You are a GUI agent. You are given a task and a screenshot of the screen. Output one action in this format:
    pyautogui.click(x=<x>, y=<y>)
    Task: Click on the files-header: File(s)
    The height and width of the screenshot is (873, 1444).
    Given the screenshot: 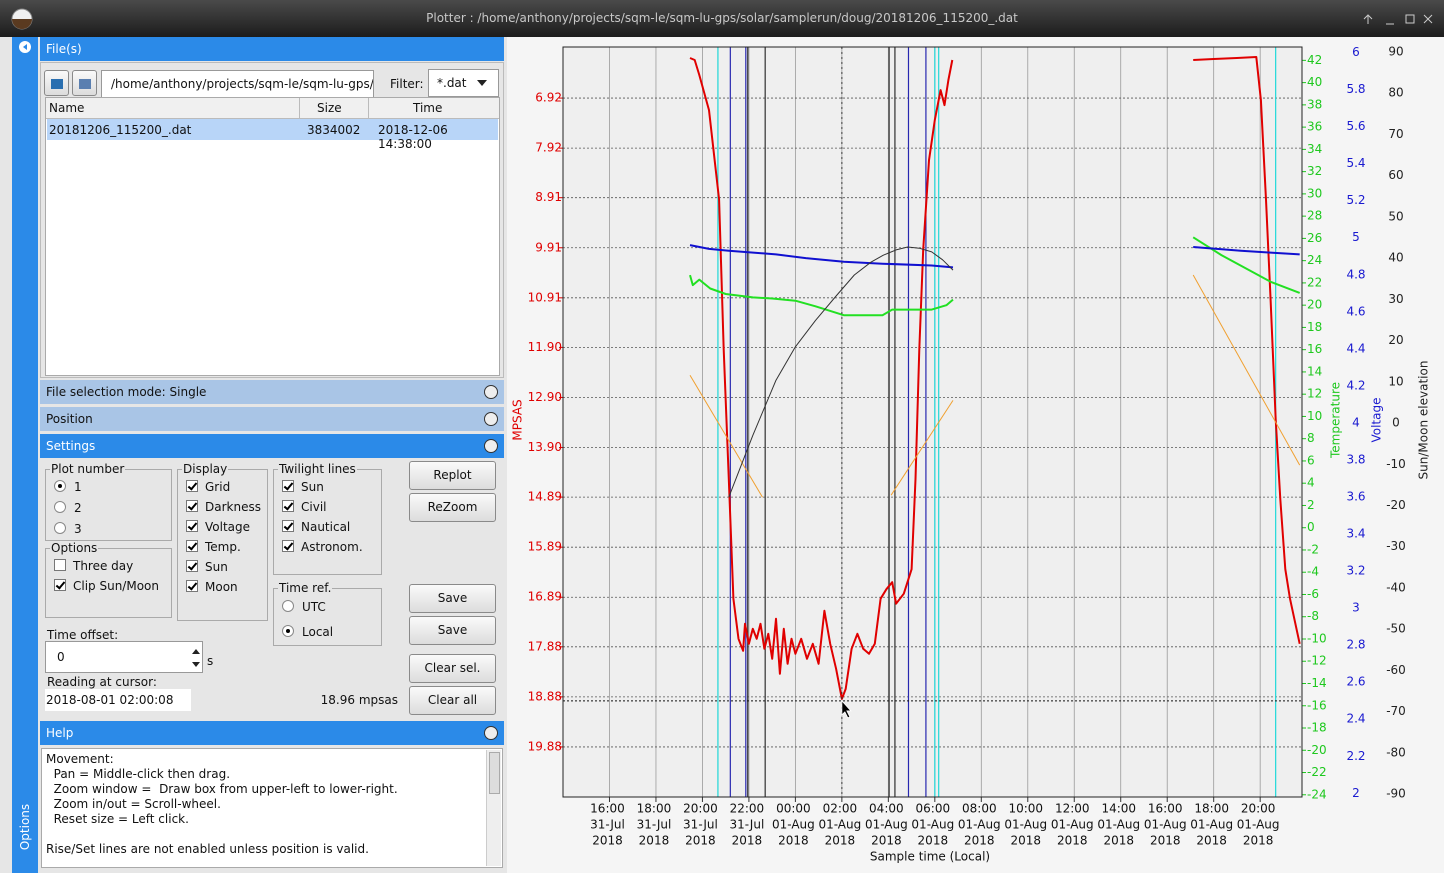 What is the action you would take?
    pyautogui.click(x=272, y=49)
    